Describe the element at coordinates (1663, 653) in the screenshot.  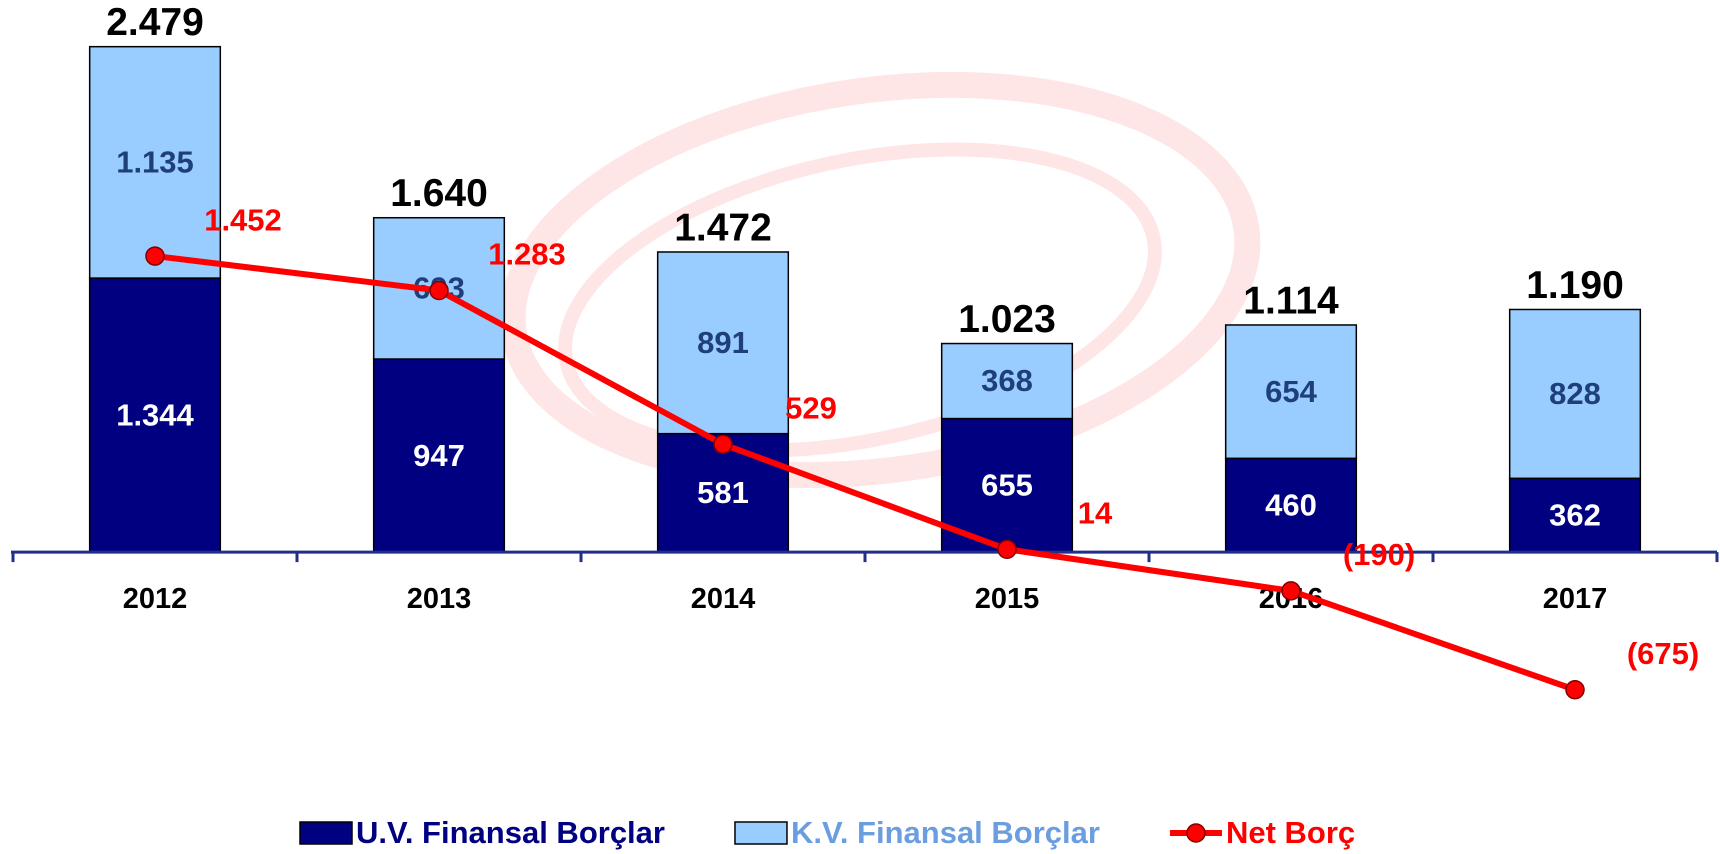
I see `data-label: (675)` at that location.